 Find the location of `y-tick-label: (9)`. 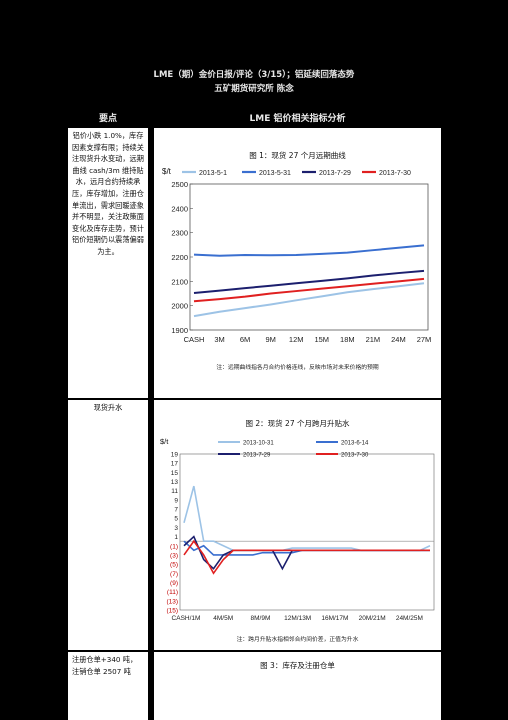

y-tick-label: (9) is located at coordinates (174, 583).